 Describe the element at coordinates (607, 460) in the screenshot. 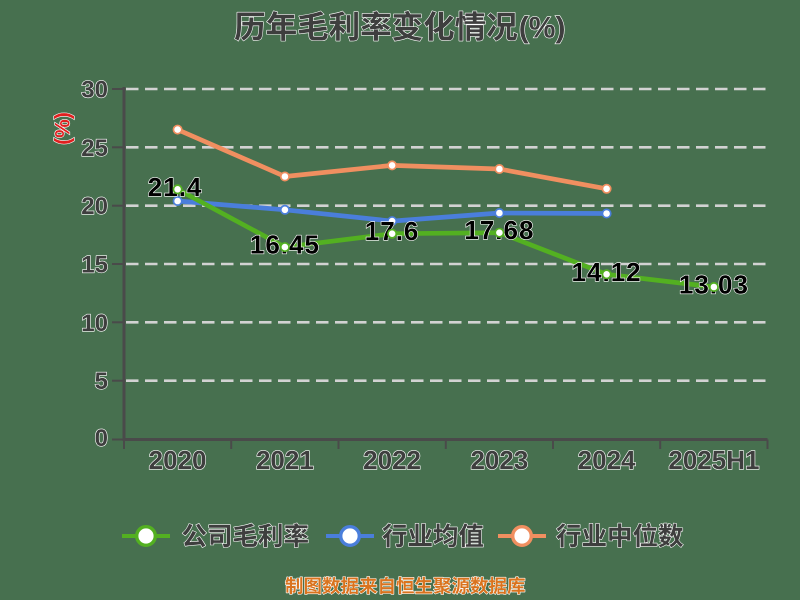

I see `svg-text: 2024` at that location.